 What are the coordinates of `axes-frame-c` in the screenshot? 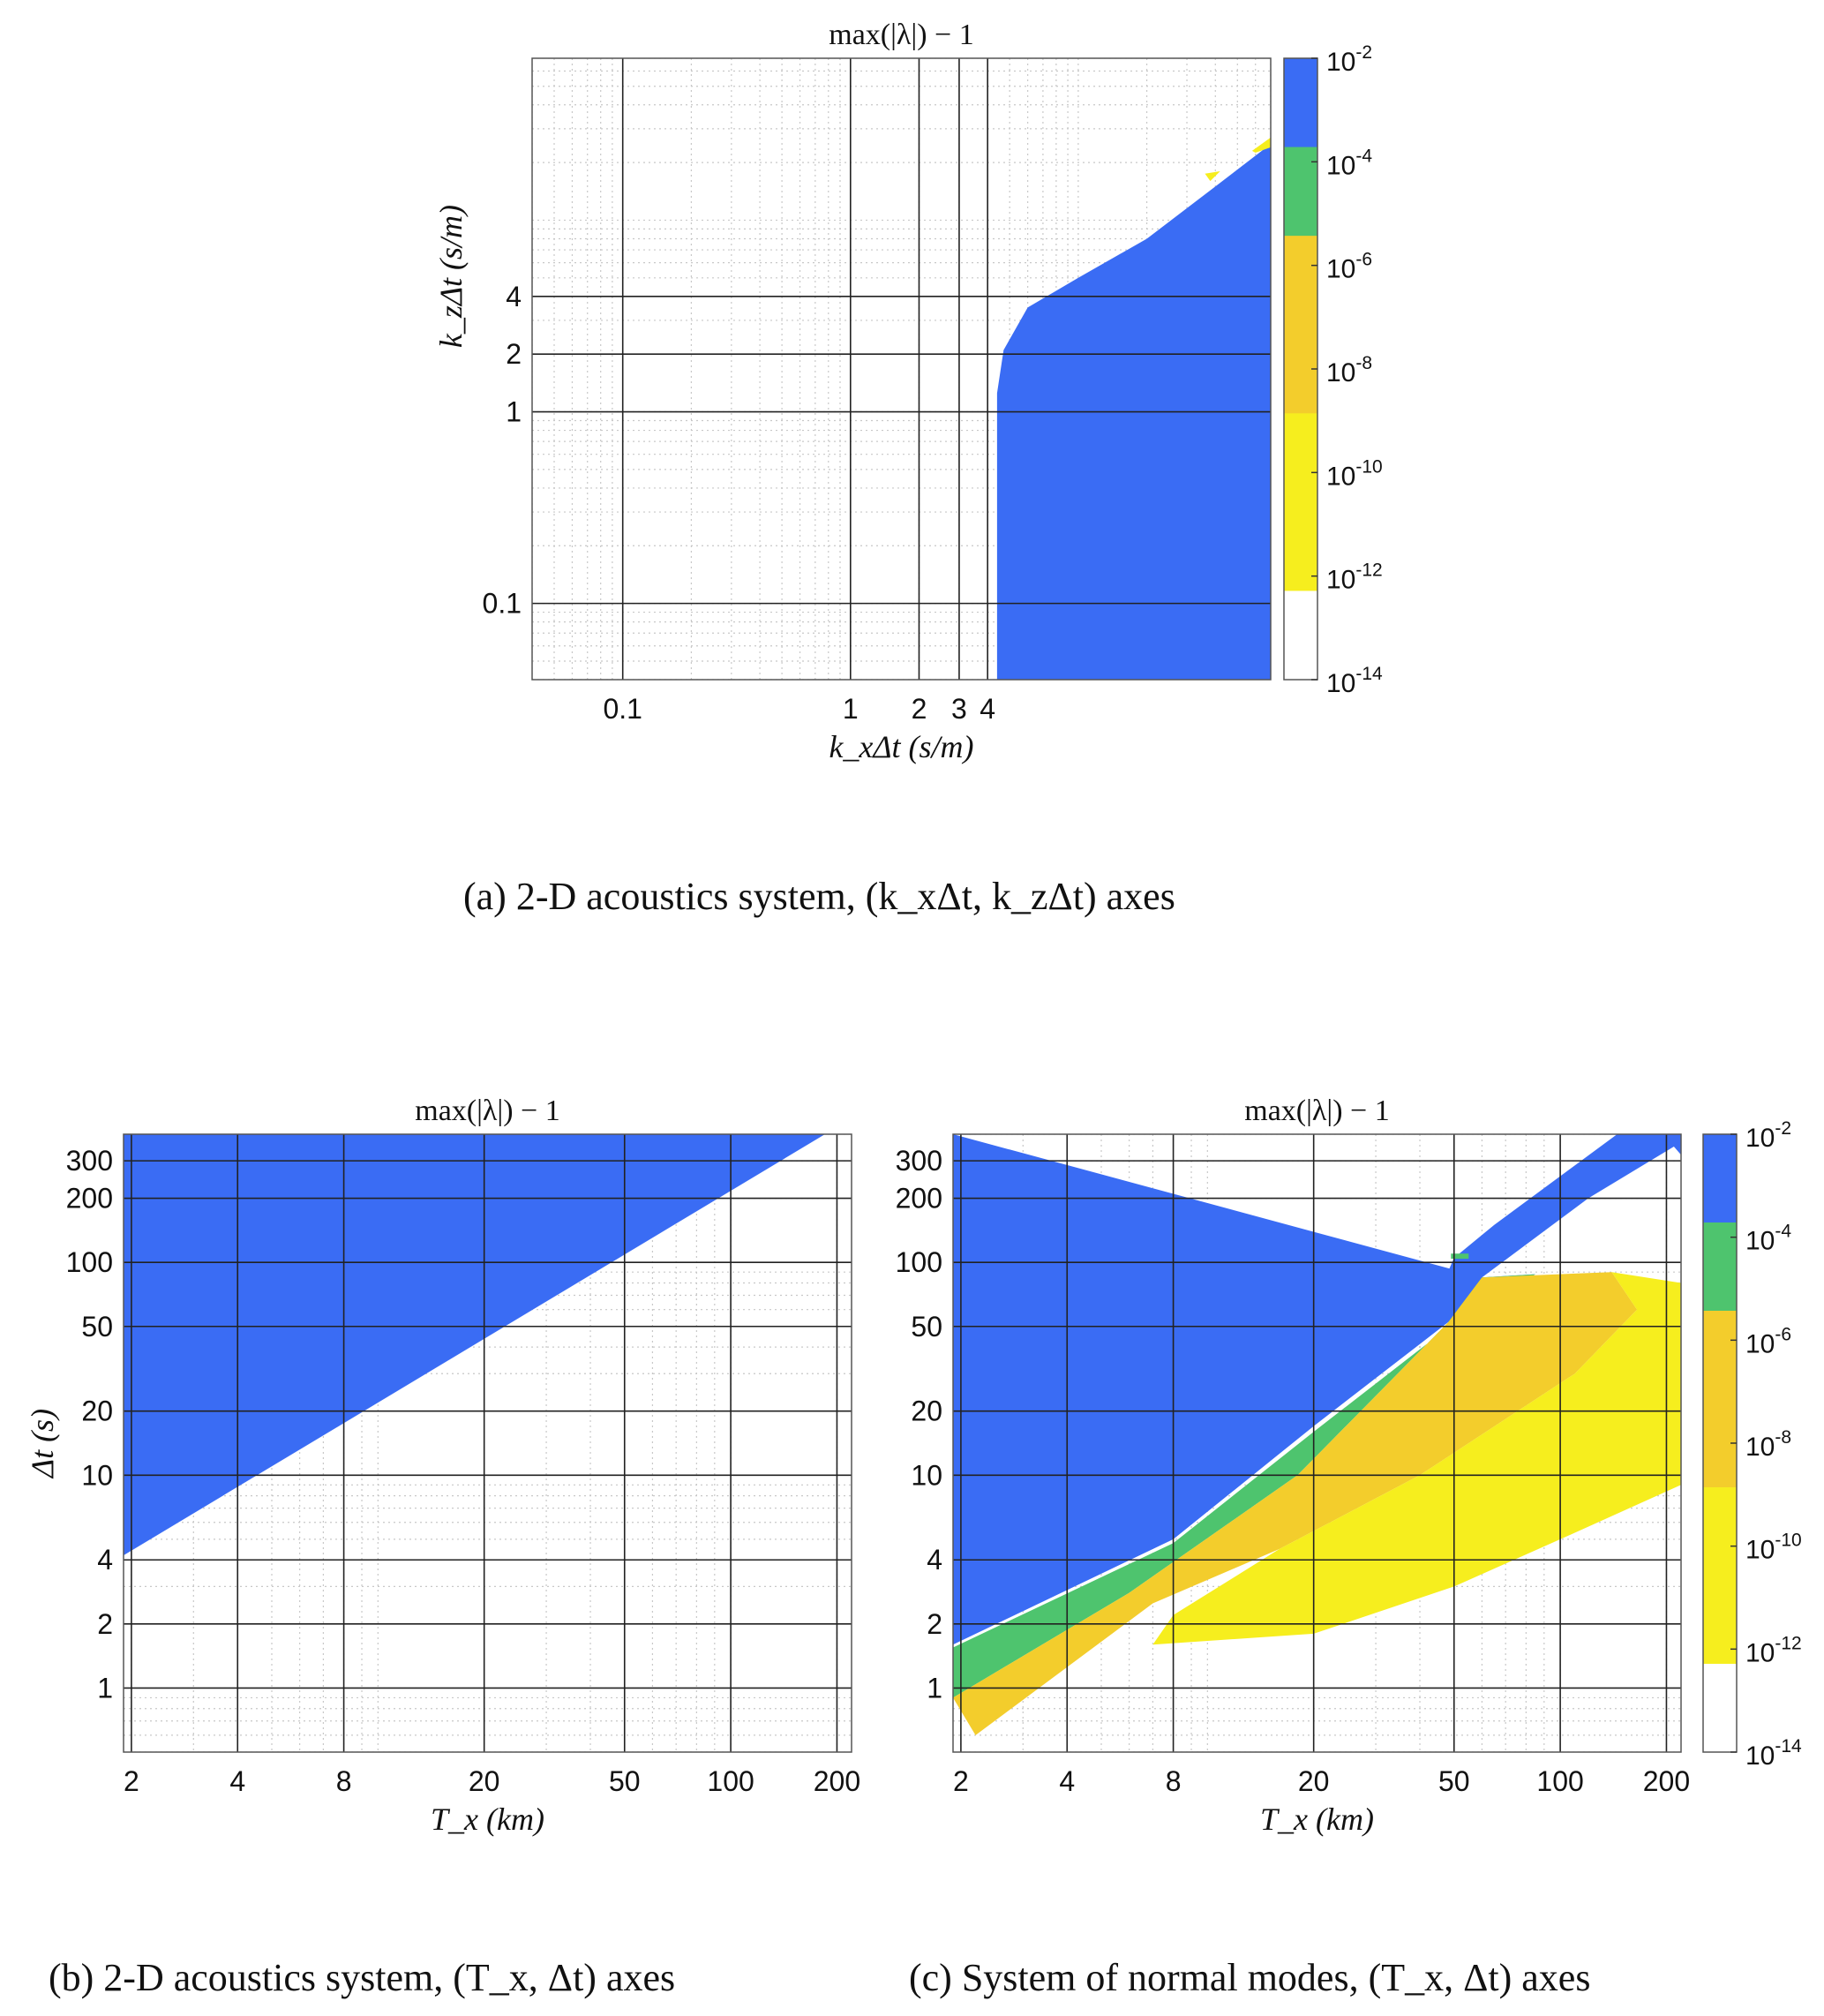 It's located at (1317, 1443).